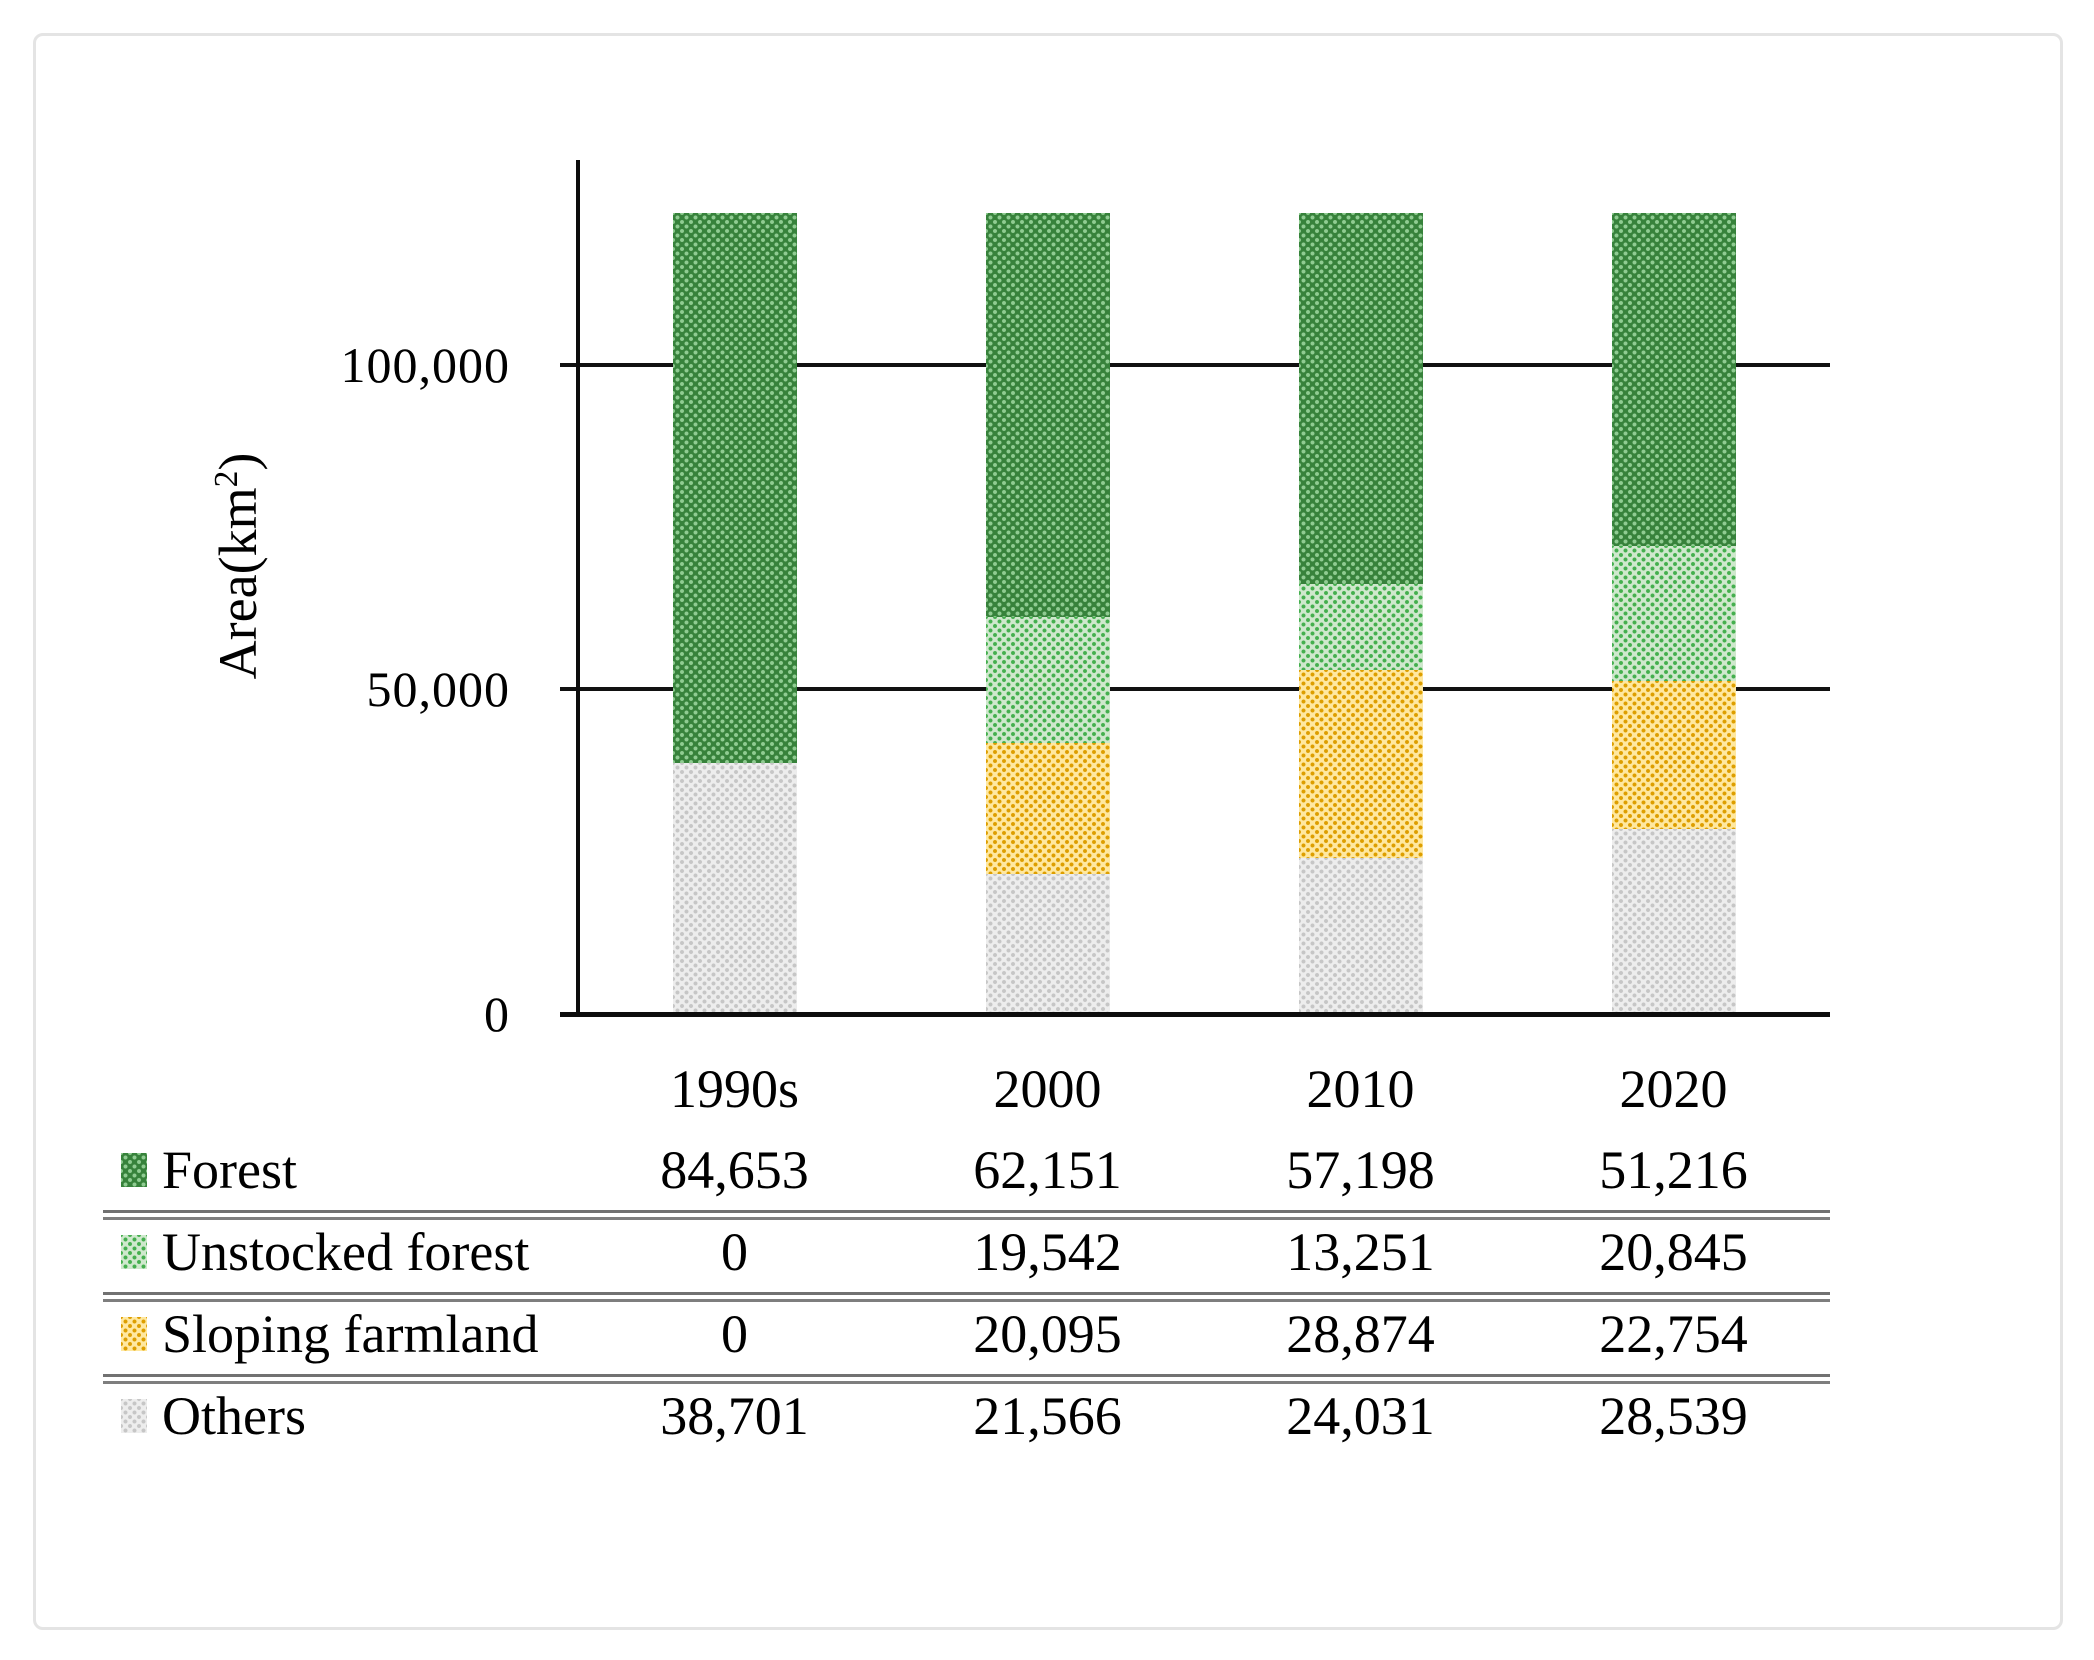 This screenshot has width=2094, height=1660. Describe the element at coordinates (734, 1416) in the screenshot. I see `table-value-others-1990s: 38,701` at that location.